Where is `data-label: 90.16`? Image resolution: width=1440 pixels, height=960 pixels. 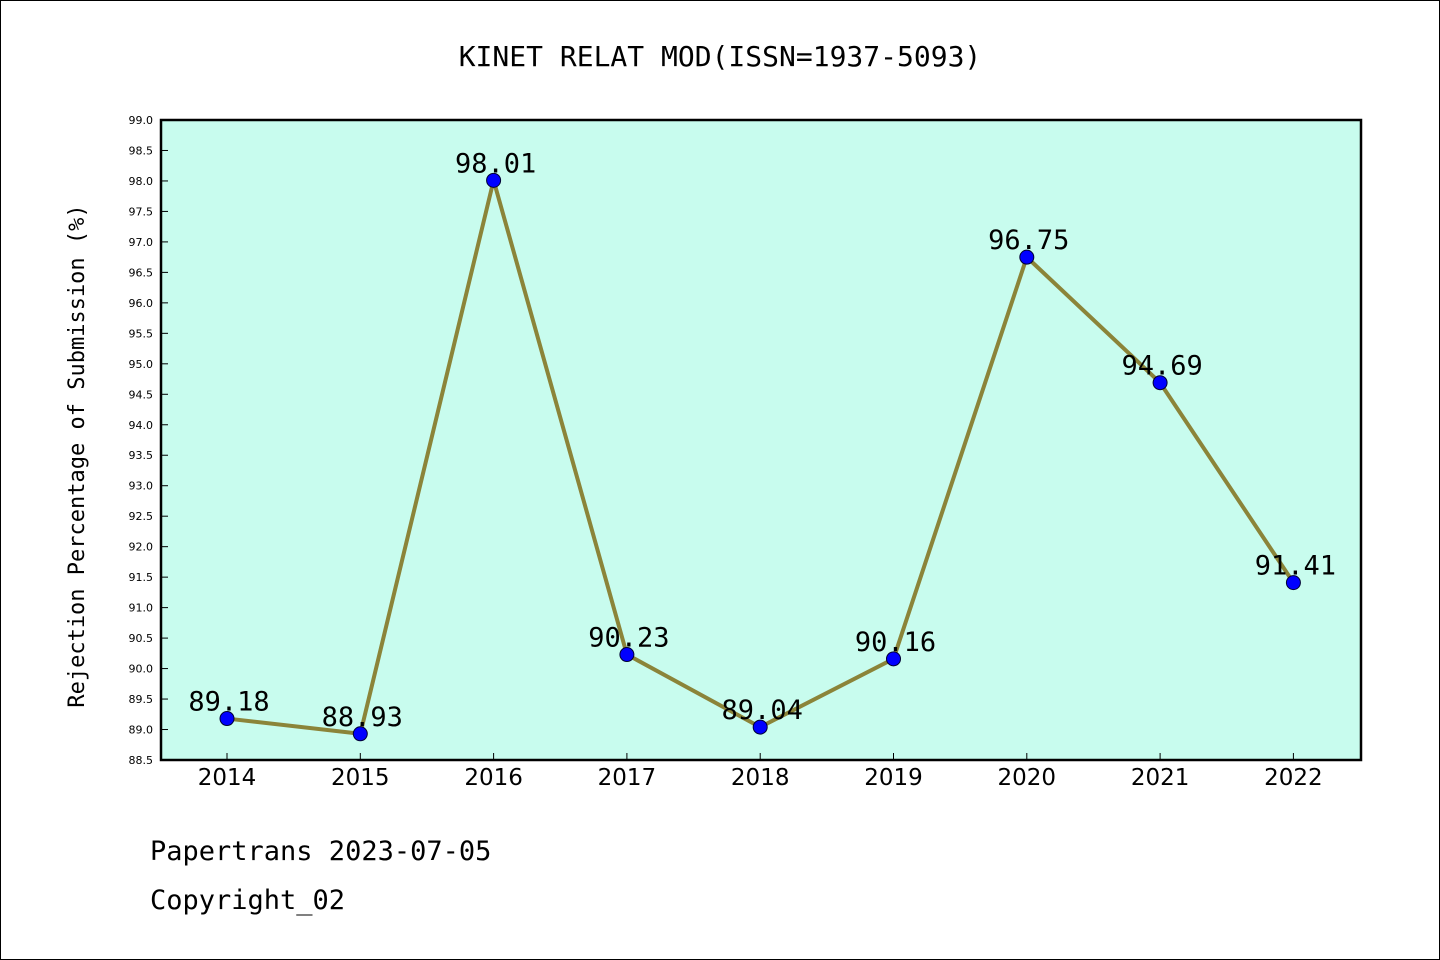
data-label: 90.16 is located at coordinates (895, 642).